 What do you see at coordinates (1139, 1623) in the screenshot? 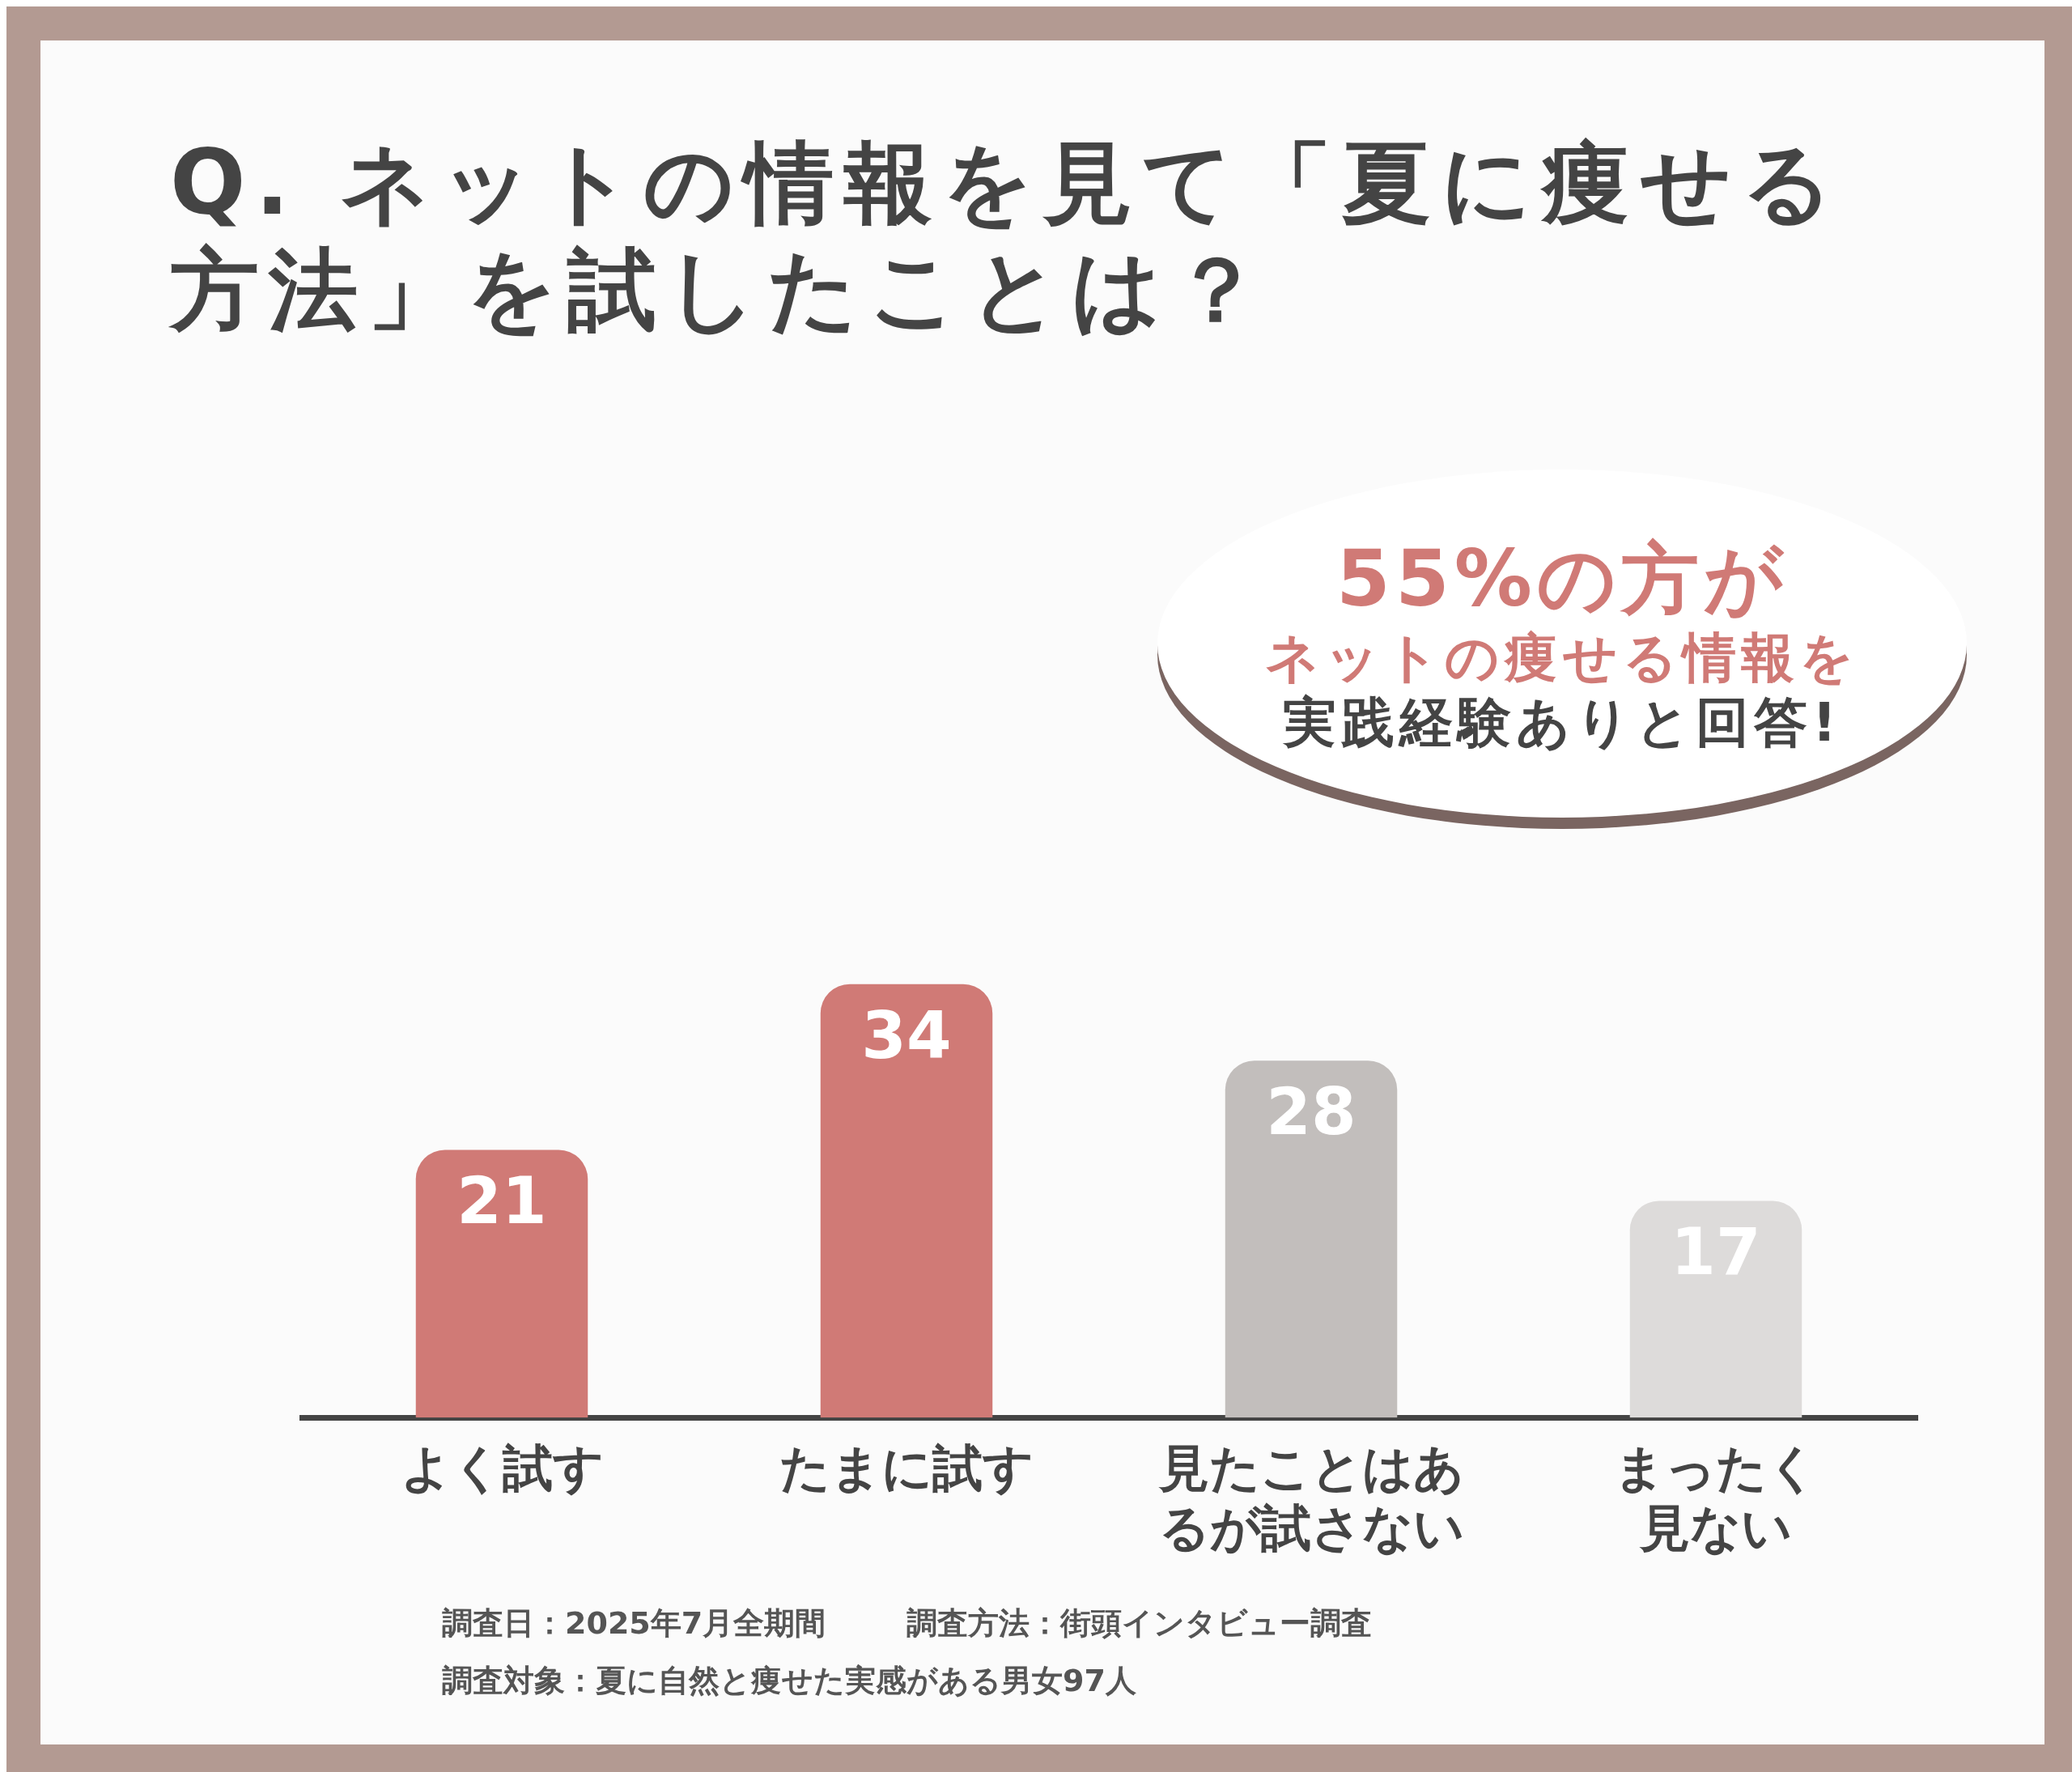
I see `text: 調査方法：街頭インタビュー調査` at bounding box center [1139, 1623].